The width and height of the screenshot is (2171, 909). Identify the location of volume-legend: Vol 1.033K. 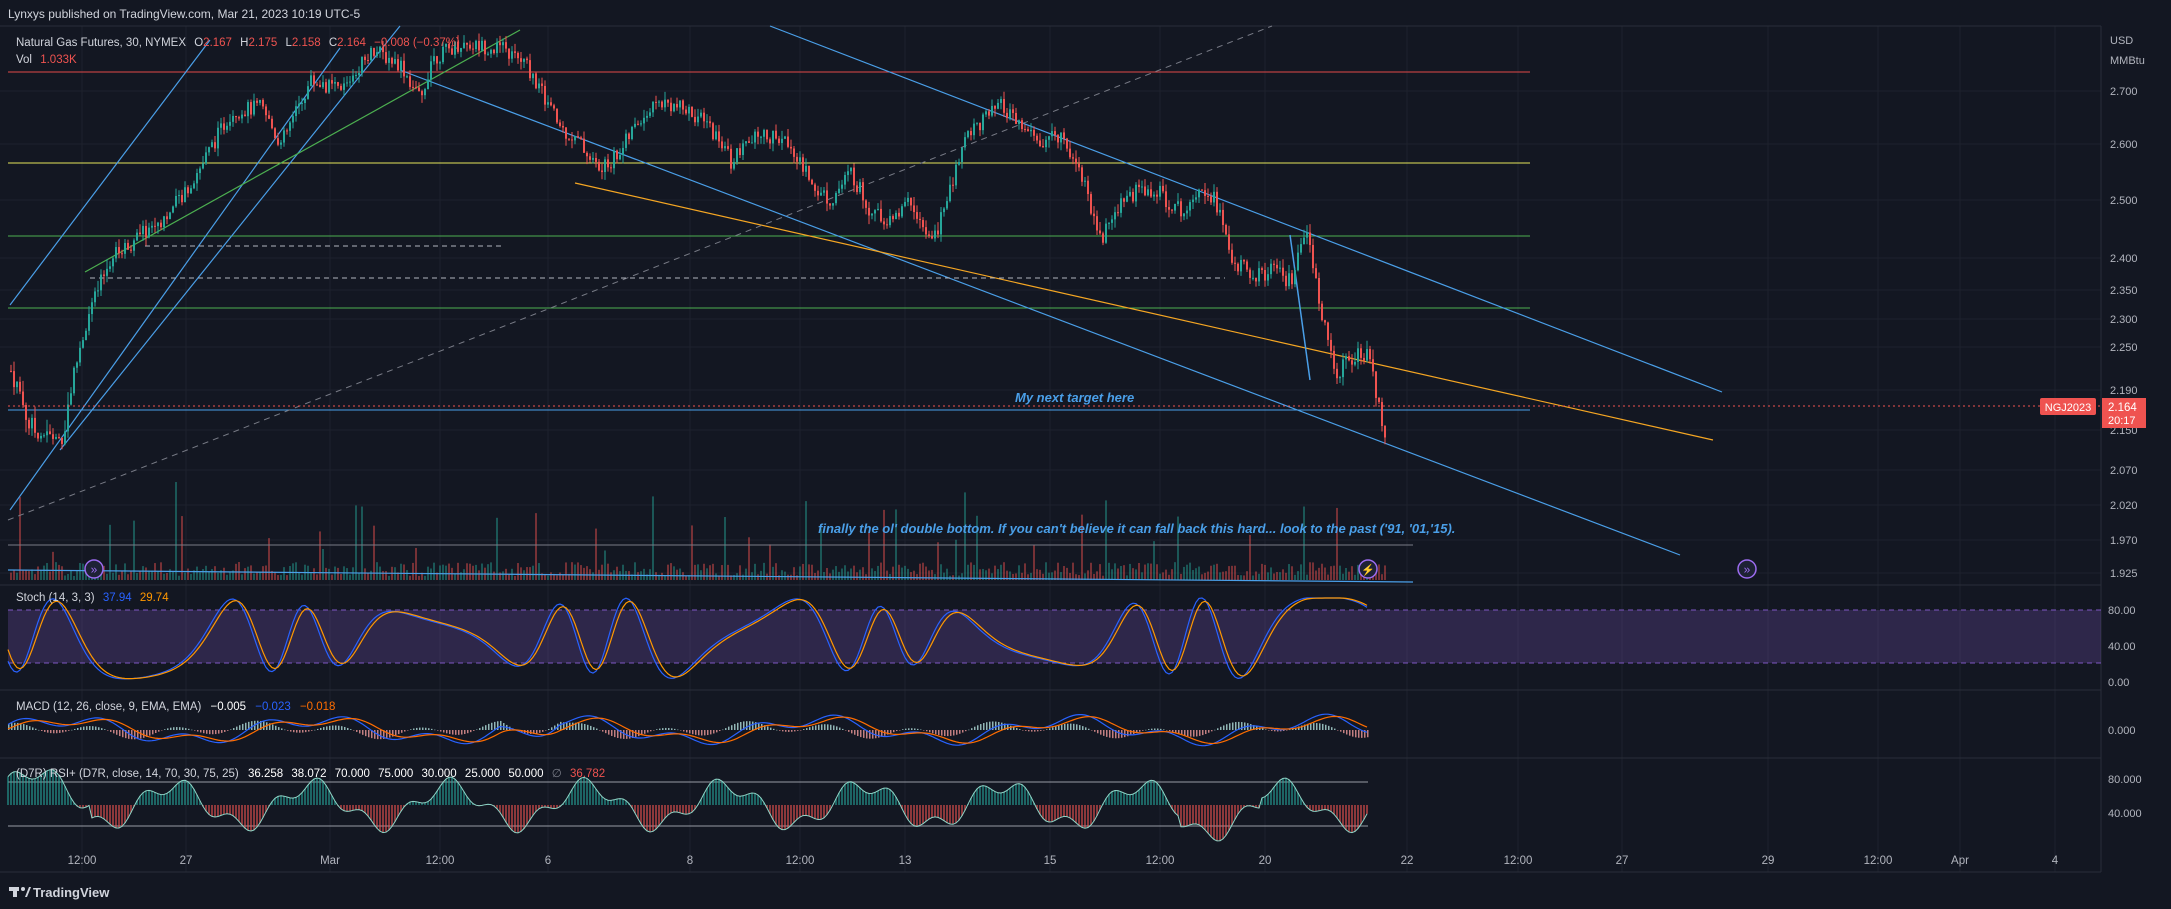
(46, 60).